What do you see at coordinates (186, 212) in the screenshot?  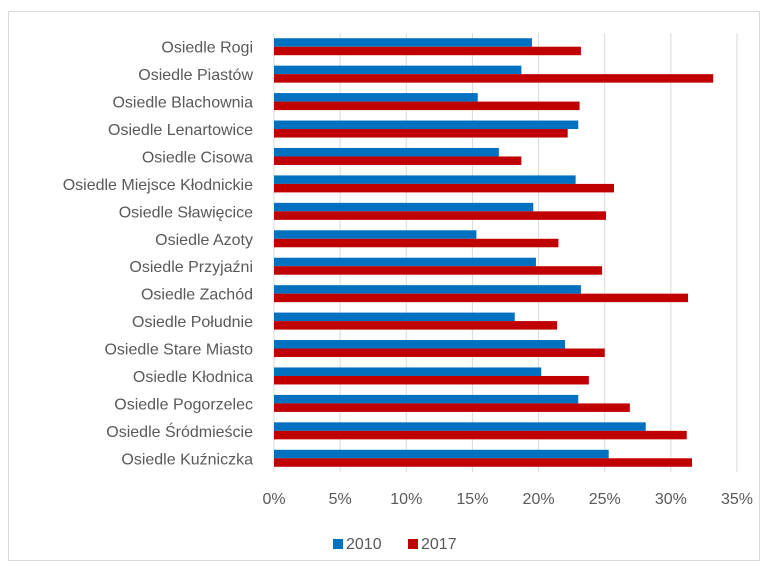 I see `category-label: Osiedle Sławięcice` at bounding box center [186, 212].